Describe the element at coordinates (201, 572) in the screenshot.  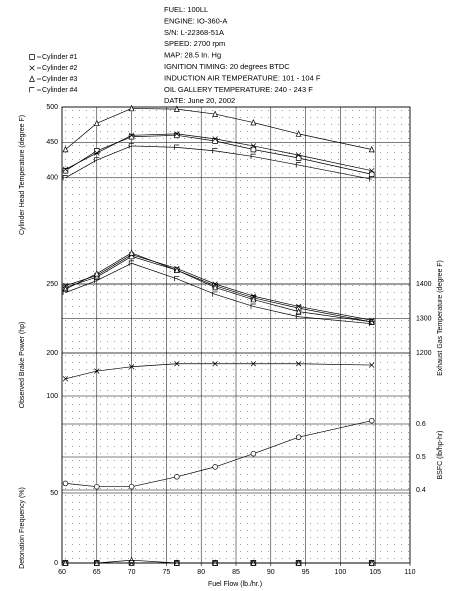
I see `x-tick-label: 80` at that location.